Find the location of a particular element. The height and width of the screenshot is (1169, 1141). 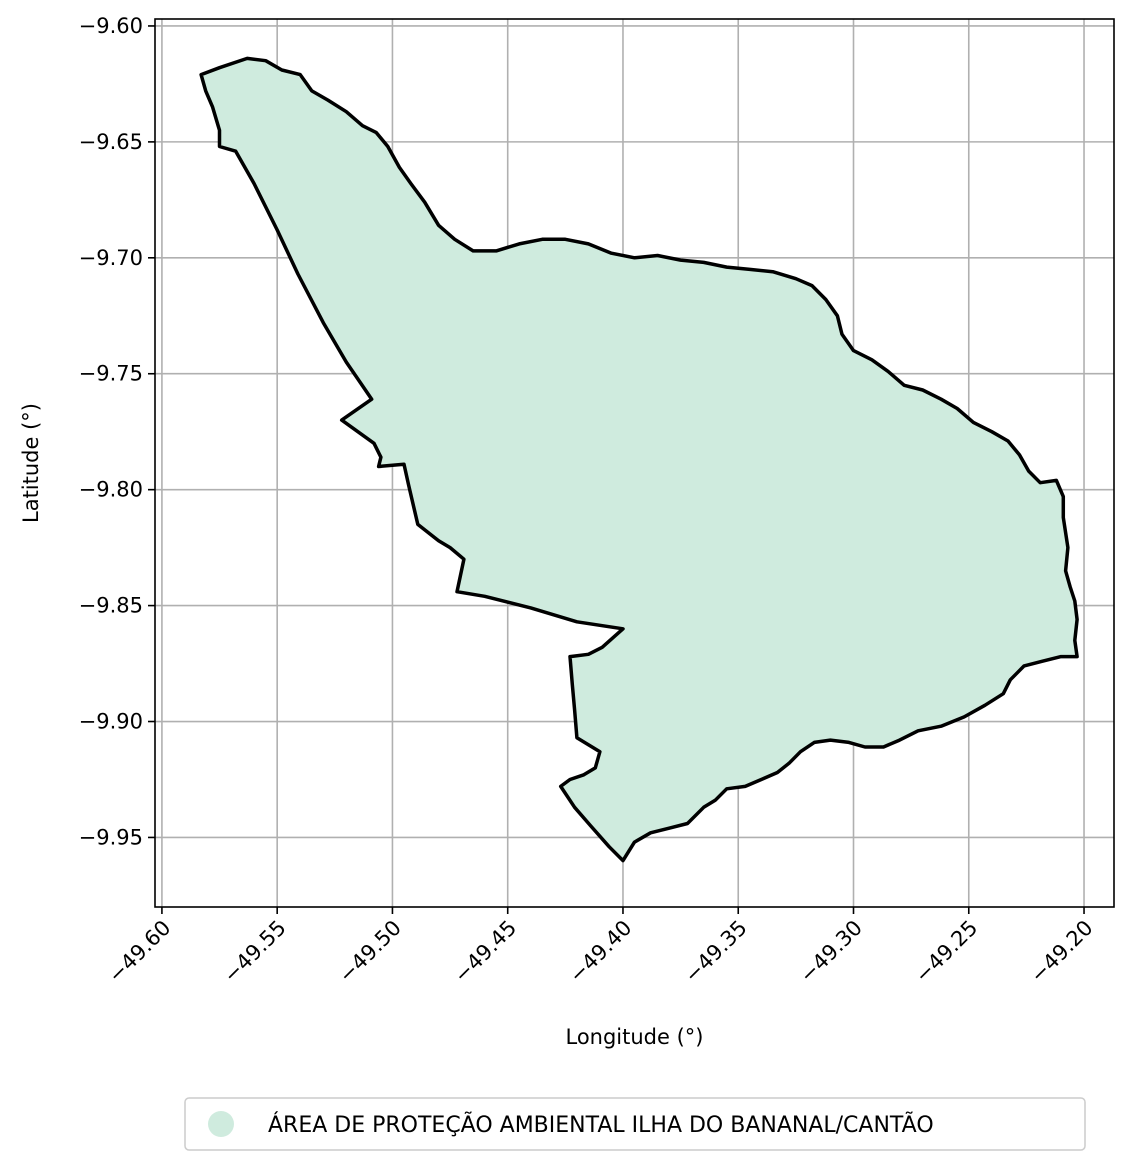

legend-box is located at coordinates (635, 1124).